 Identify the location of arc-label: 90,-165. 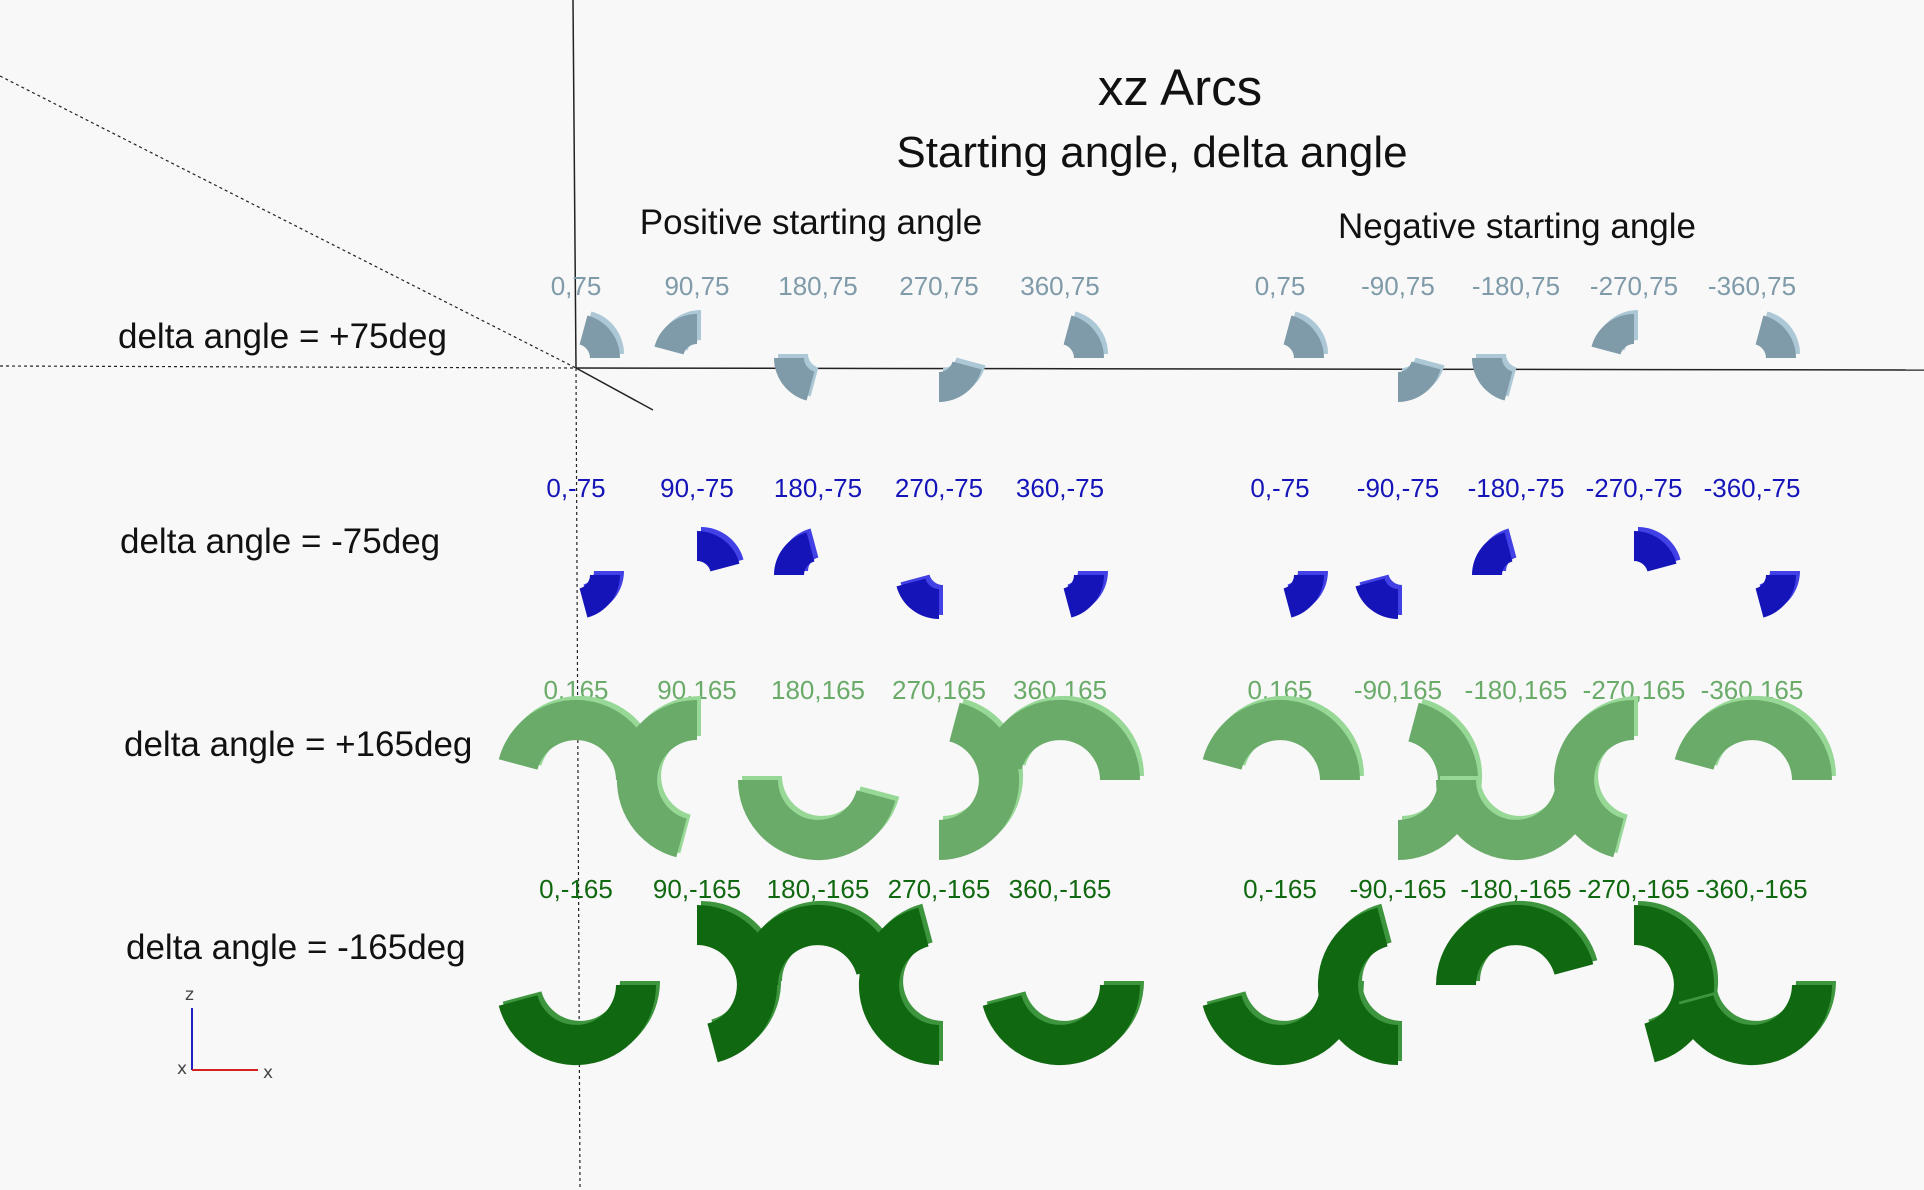
(697, 889).